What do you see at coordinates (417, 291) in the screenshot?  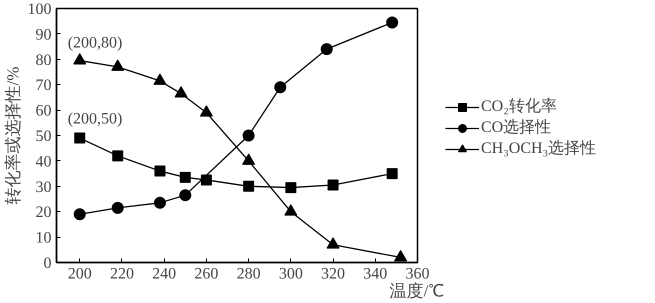 I see `x-axis-title: 温度/℃` at bounding box center [417, 291].